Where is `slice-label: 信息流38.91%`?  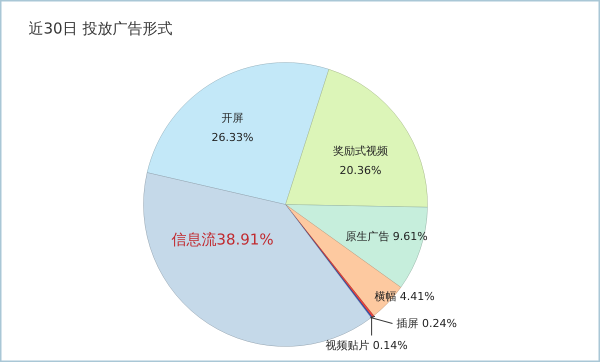
slice-label: 信息流38.91% is located at coordinates (222, 239).